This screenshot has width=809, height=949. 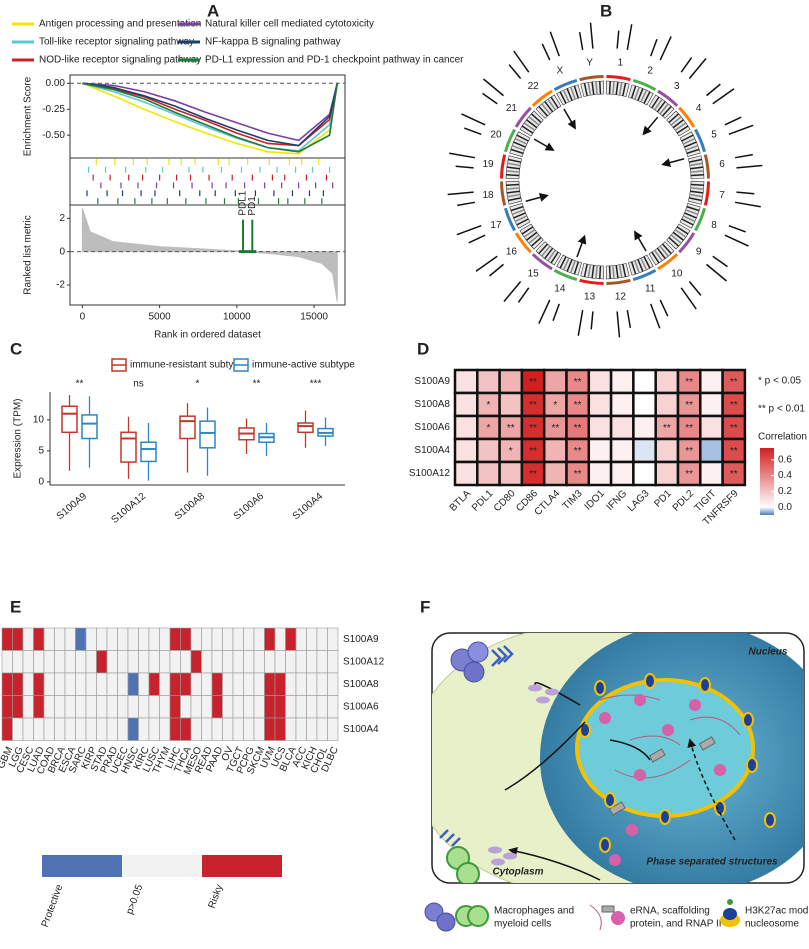 I want to click on chromosome-label: 22, so click(x=534, y=86).